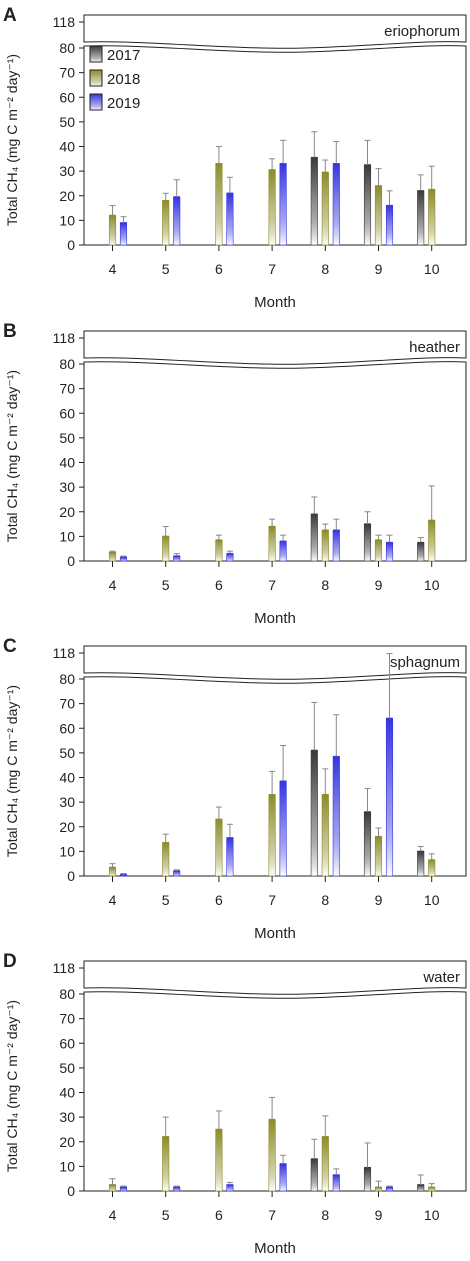  I want to click on panel-title: water, so click(441, 977).